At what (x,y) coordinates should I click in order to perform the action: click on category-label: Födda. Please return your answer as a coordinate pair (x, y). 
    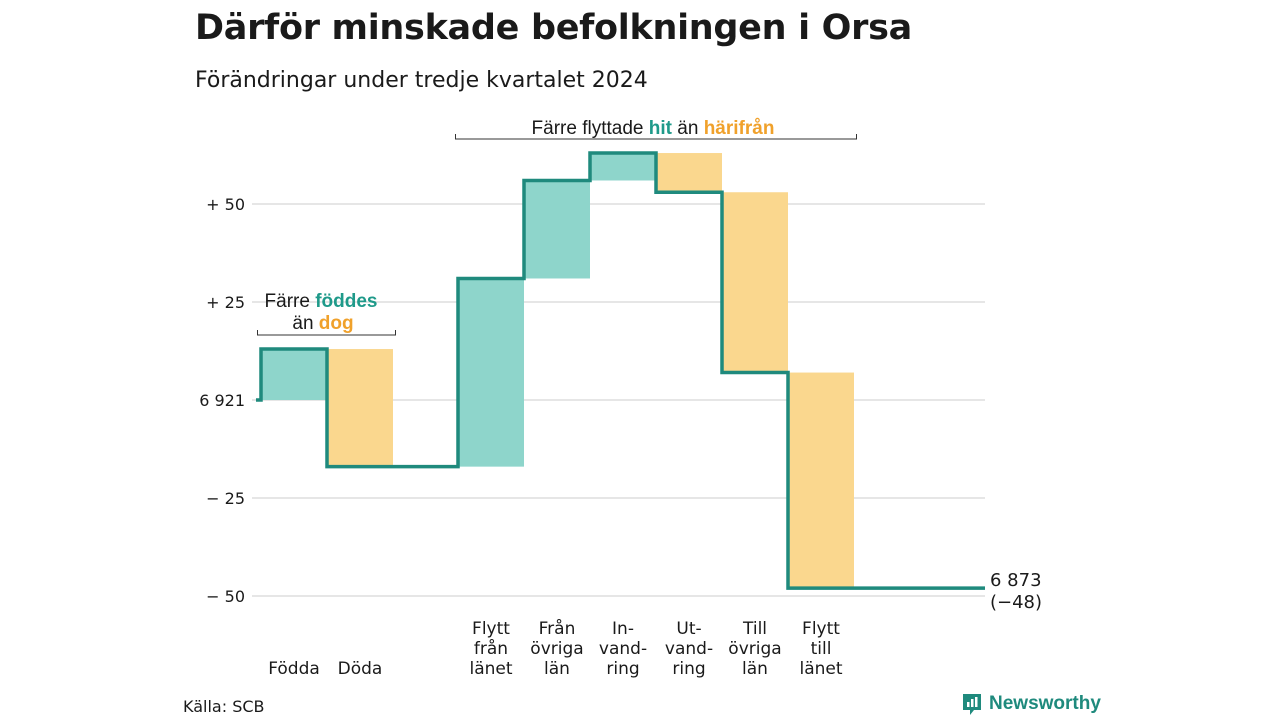
    Looking at the image, I should click on (294, 669).